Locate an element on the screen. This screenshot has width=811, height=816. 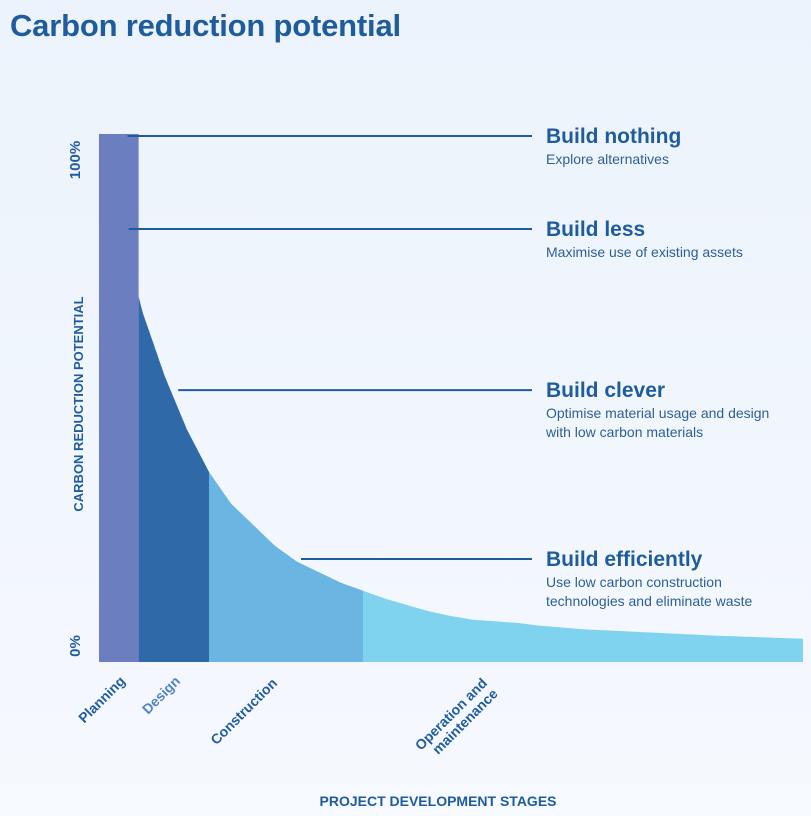
stage-label-4: Operation andmaintenance is located at coordinates (456, 719).